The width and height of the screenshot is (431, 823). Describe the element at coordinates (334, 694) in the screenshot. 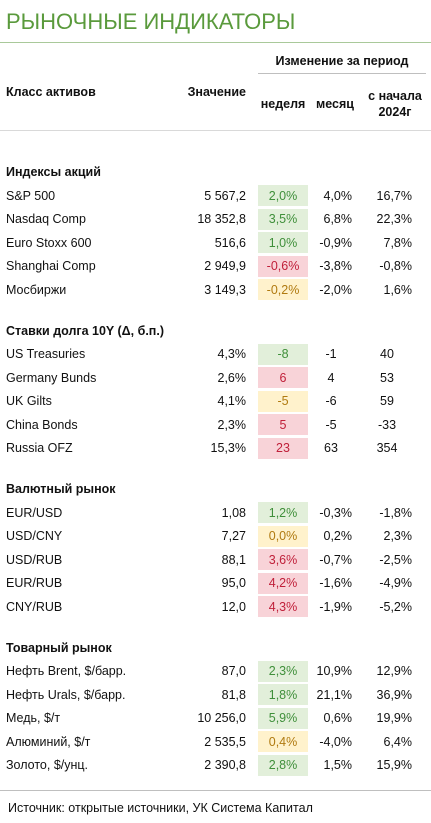

I see `month-change: 21,1%` at that location.